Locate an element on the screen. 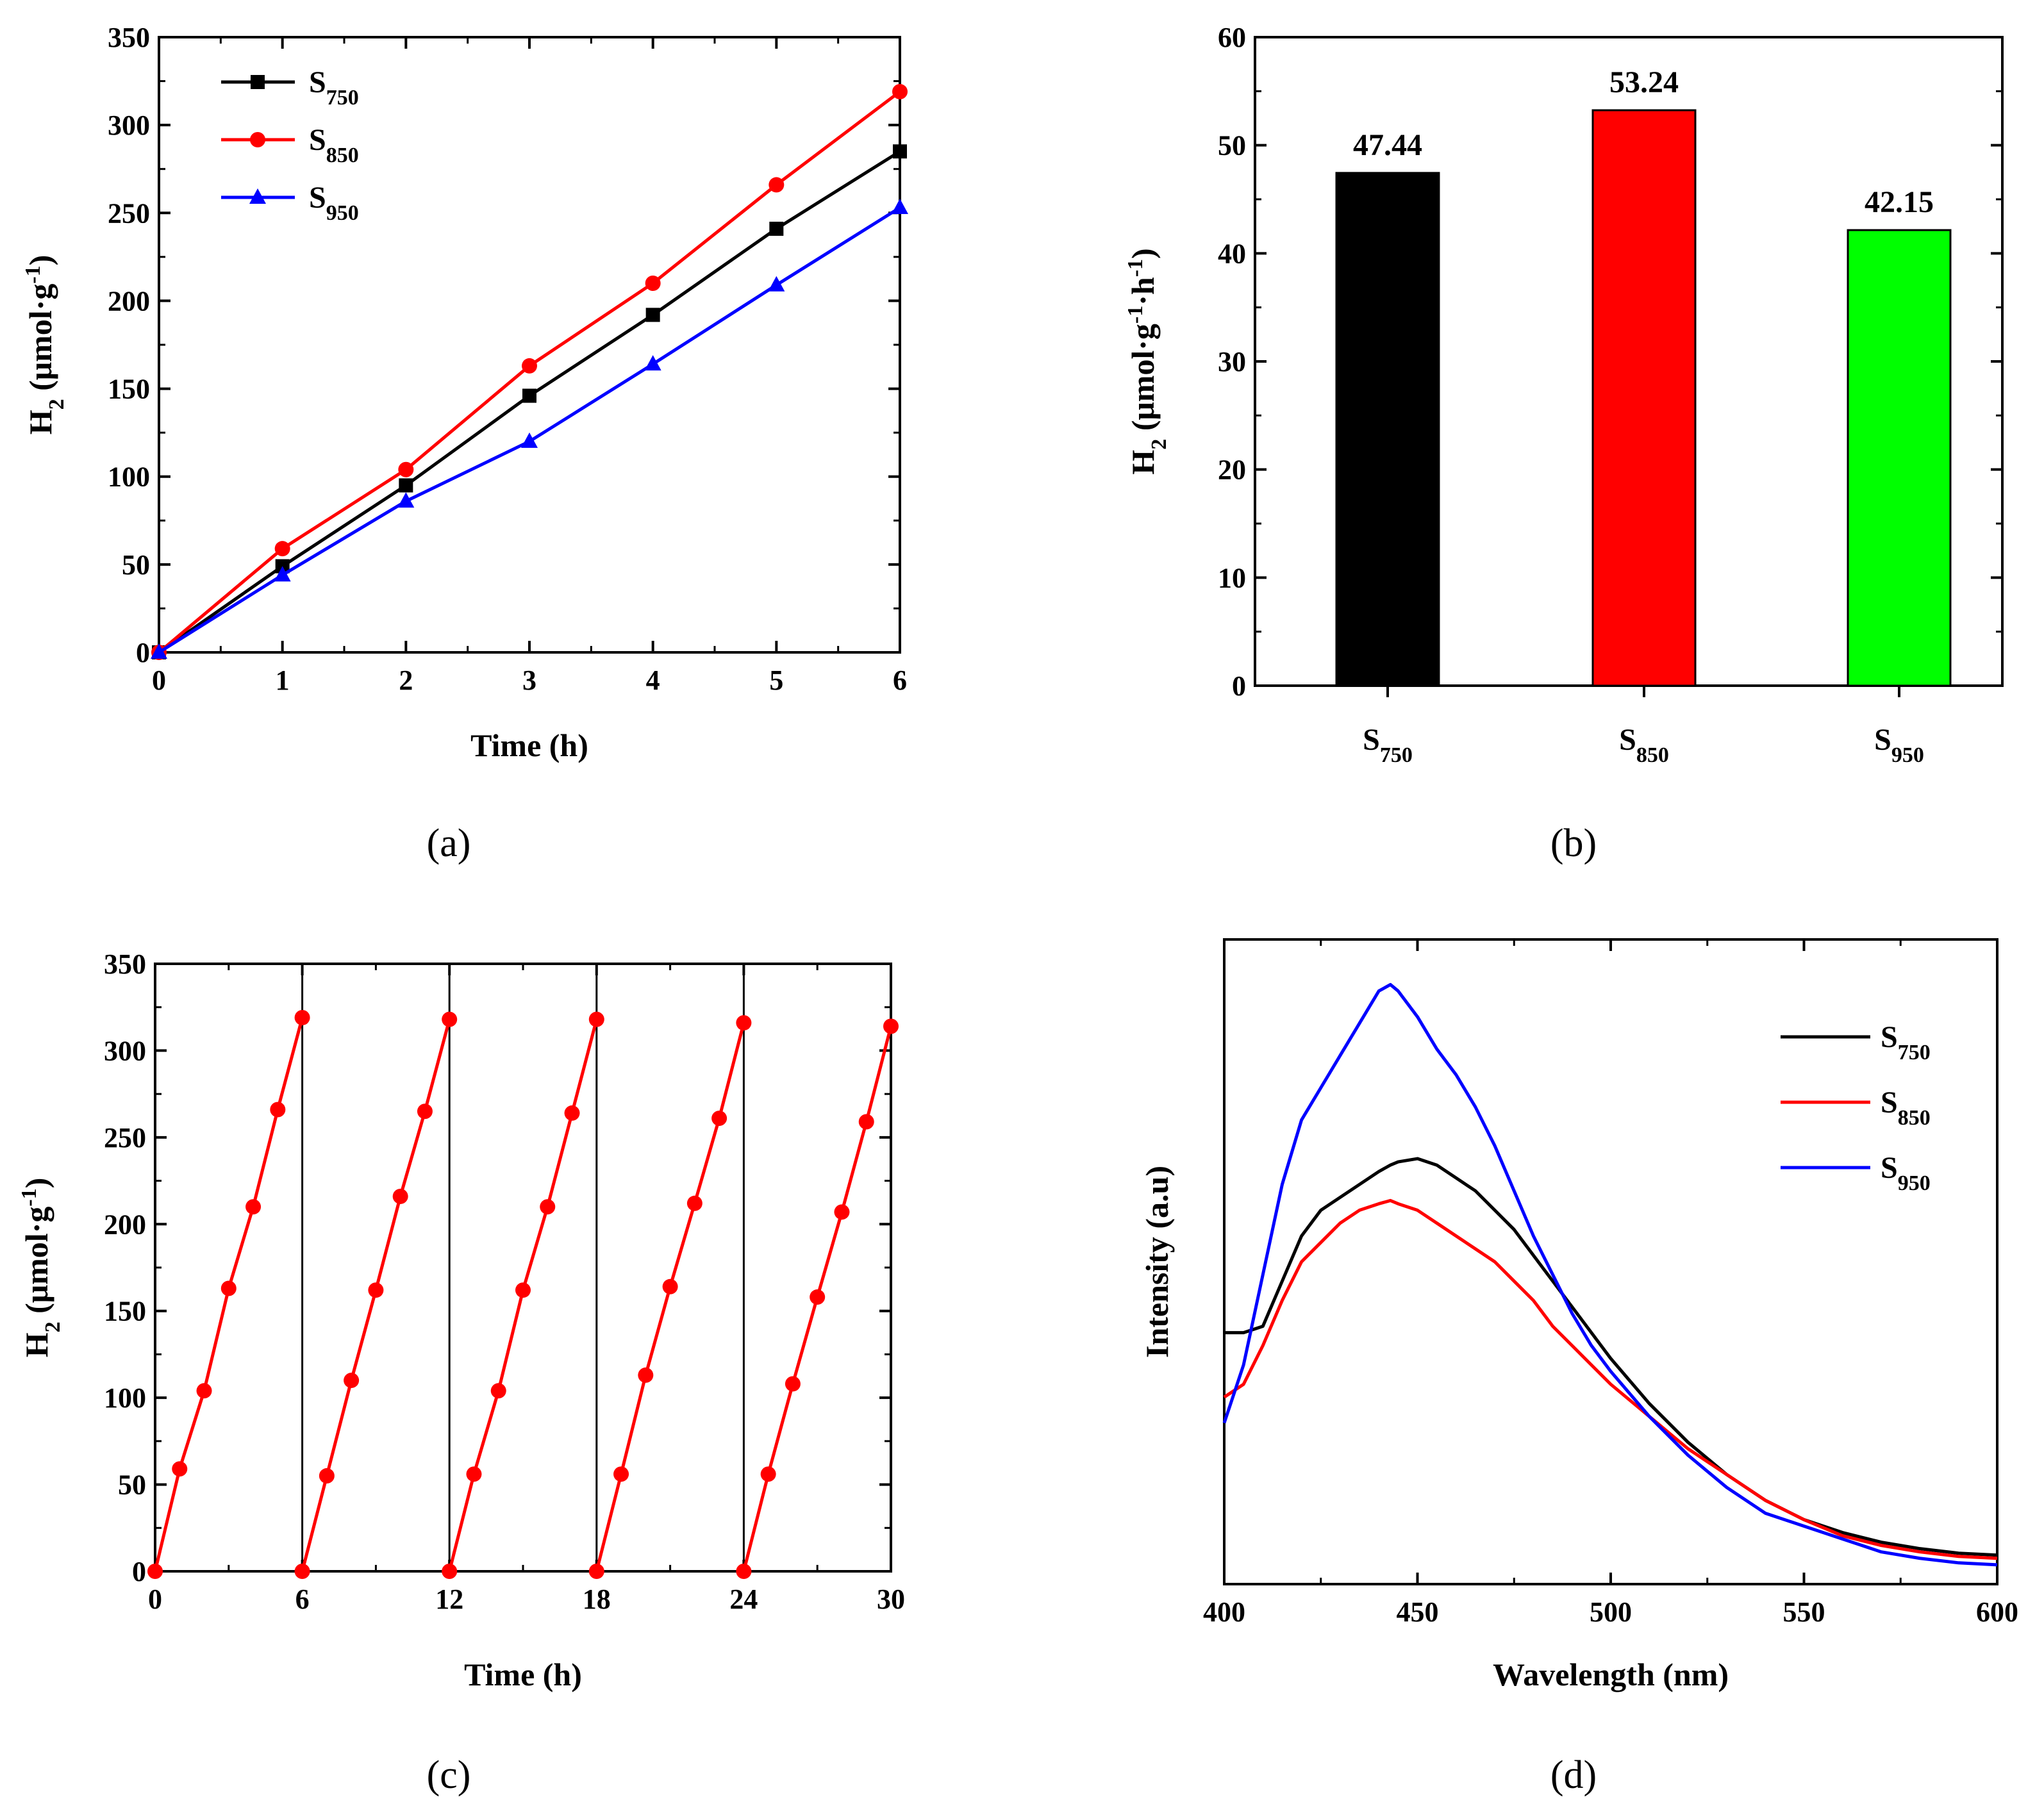 This screenshot has width=2044, height=1802. d-x-tick-label: 600 is located at coordinates (1997, 1612).